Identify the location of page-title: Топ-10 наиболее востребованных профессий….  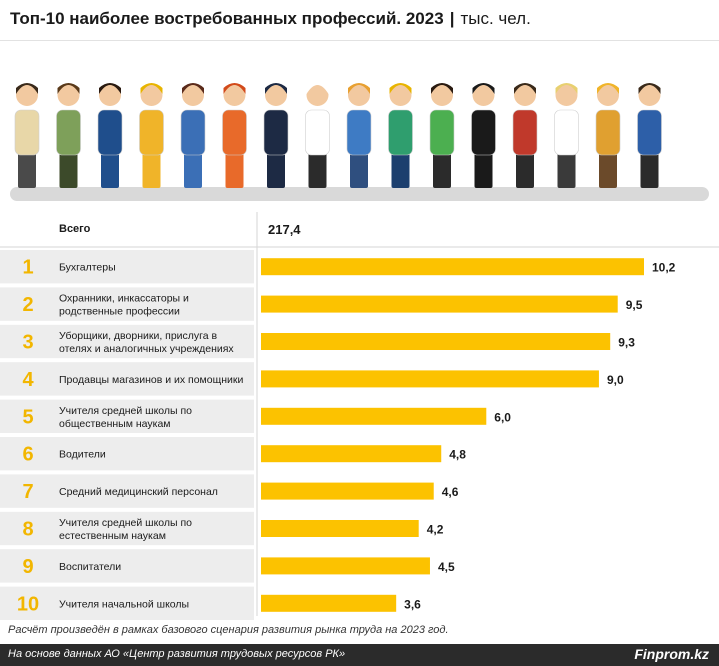
(270, 19).